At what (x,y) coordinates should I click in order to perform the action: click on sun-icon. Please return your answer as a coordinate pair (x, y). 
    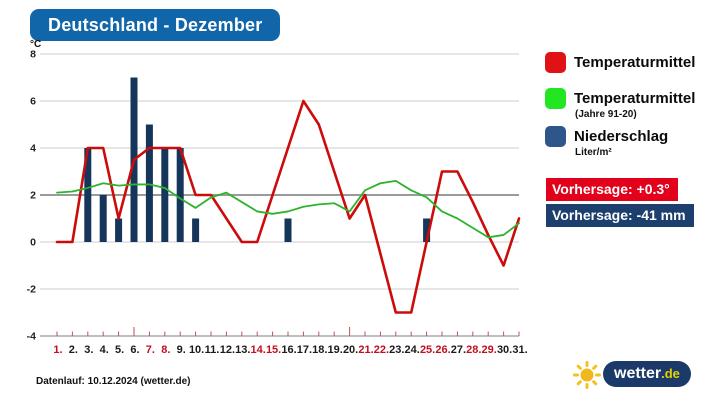
    Looking at the image, I should click on (587, 375).